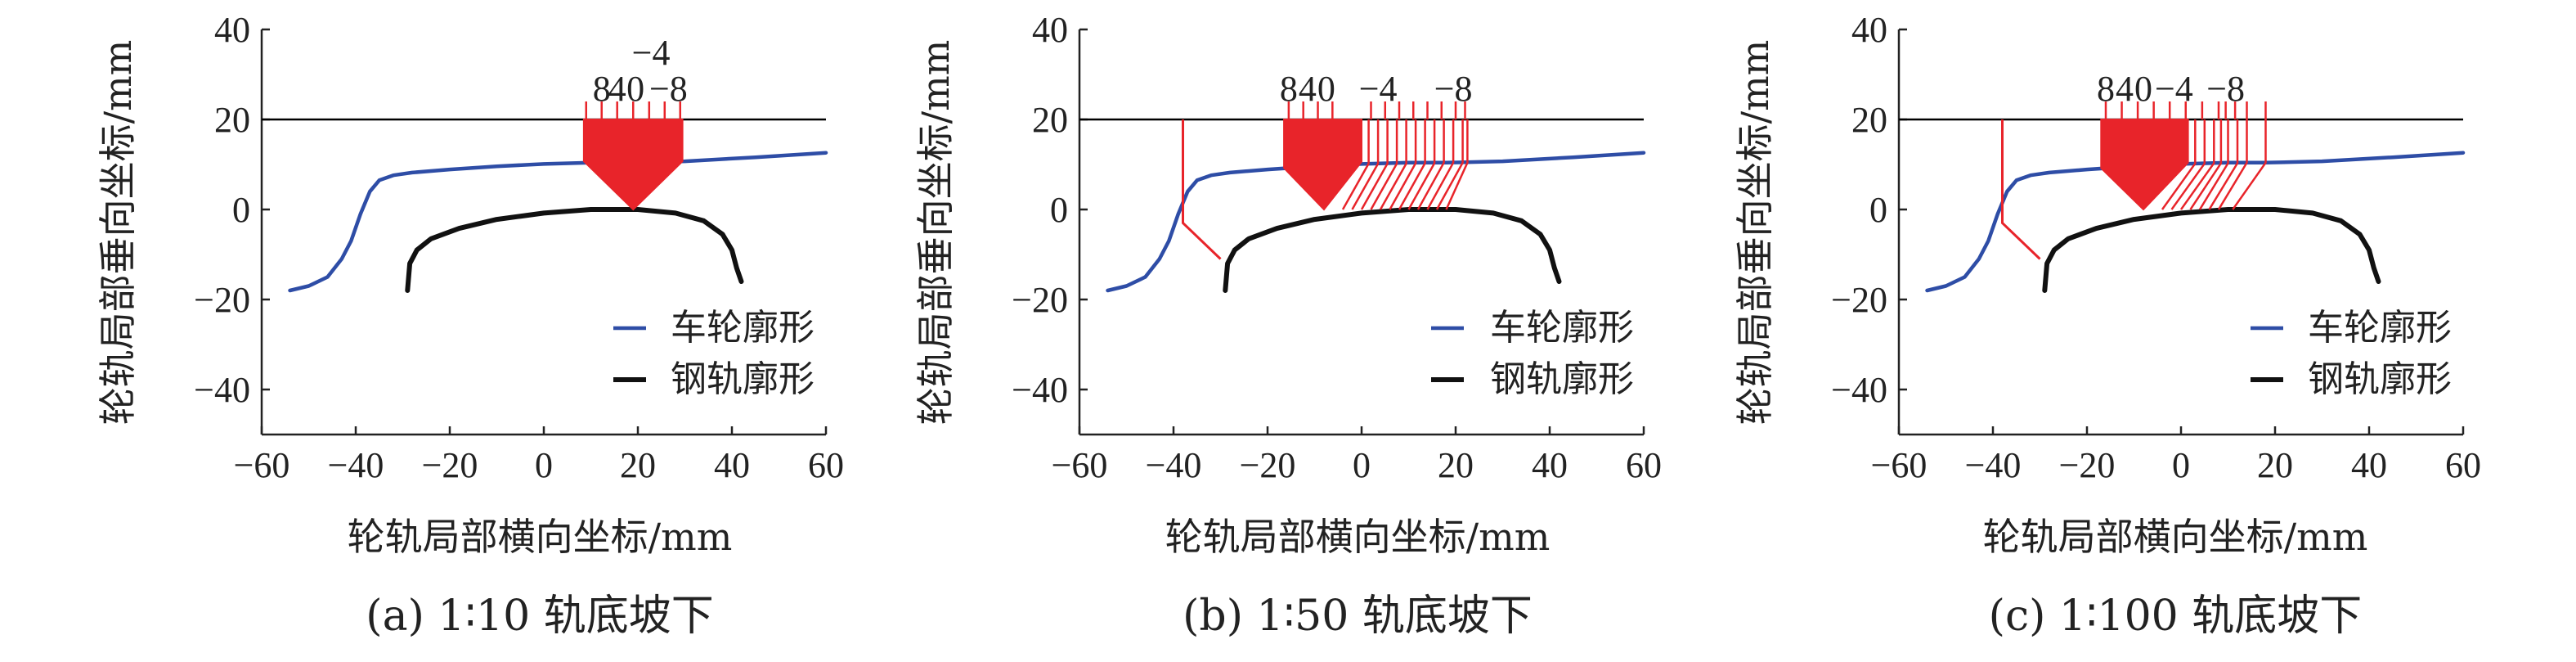  What do you see at coordinates (539, 617) in the screenshot?
I see `caption: (a) 1∶10 轨底坡下` at bounding box center [539, 617].